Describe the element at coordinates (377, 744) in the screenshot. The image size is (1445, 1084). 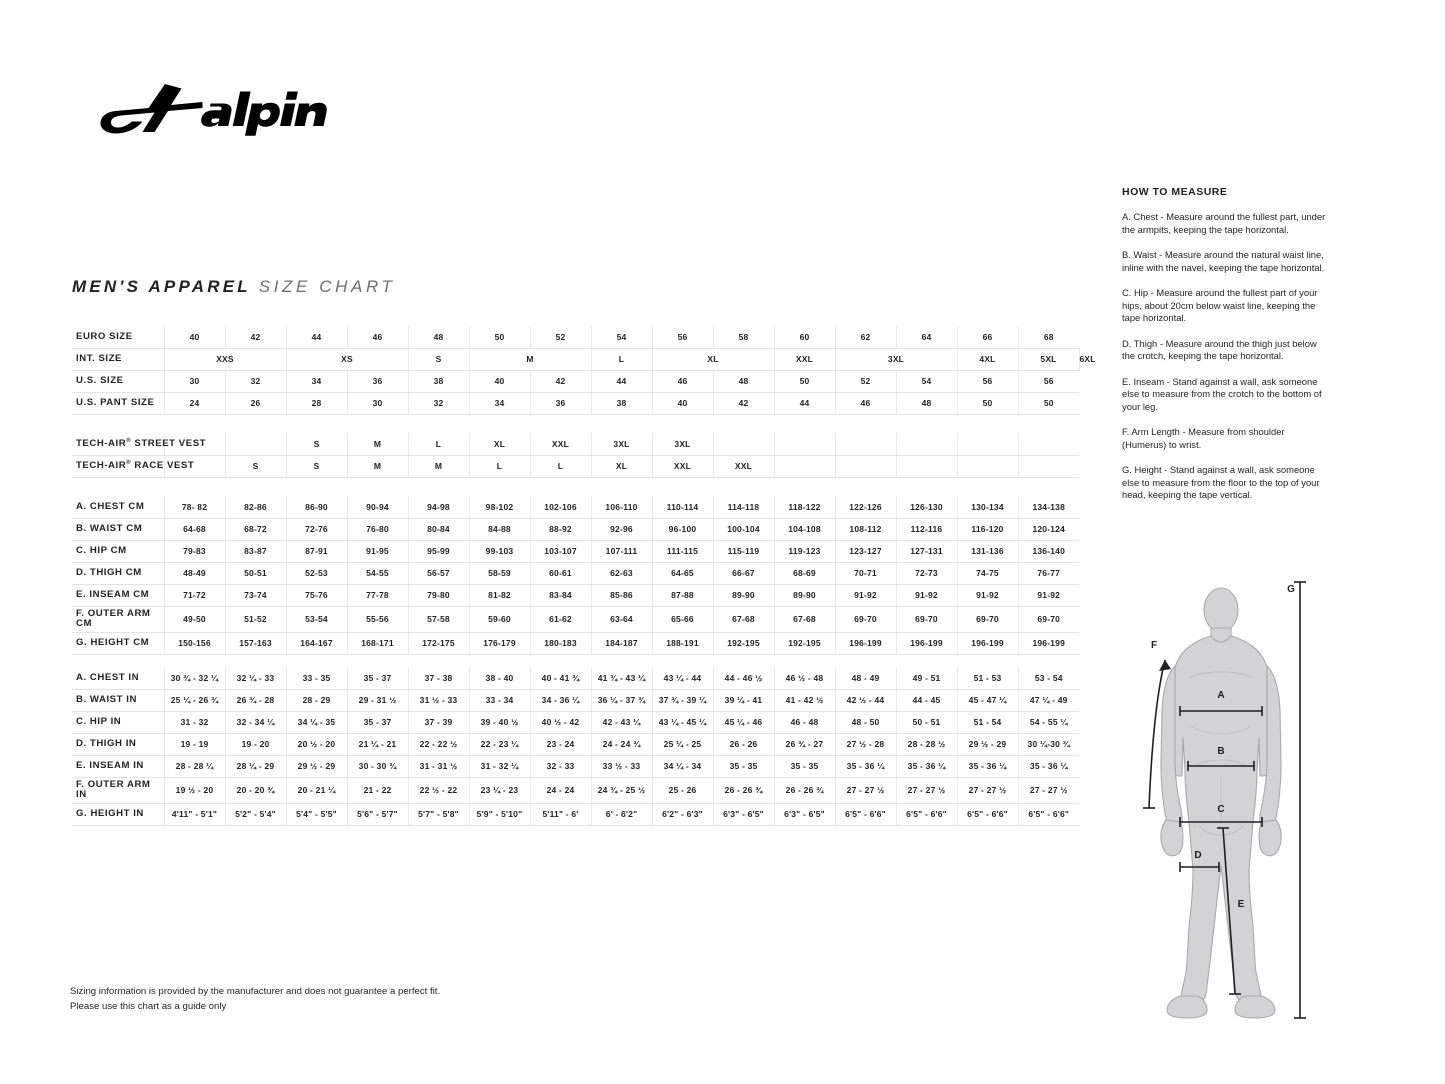
I see `cell-thigh_in: 21 ¼ - 21` at that location.